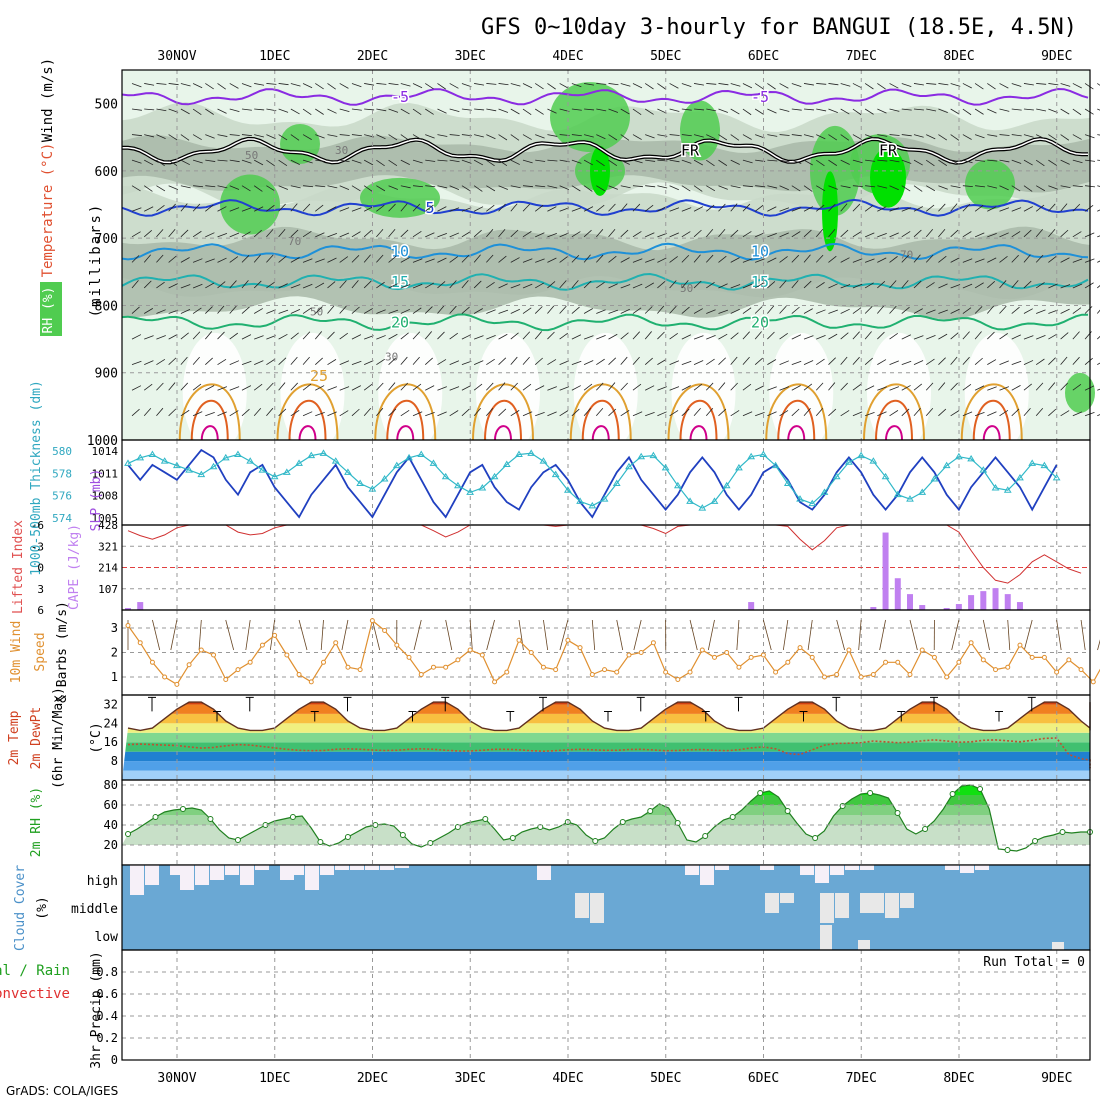 The image size is (1100, 1100). Describe the element at coordinates (20, 908) in the screenshot. I see `cloud-axis-label: Cloud Cover` at that location.